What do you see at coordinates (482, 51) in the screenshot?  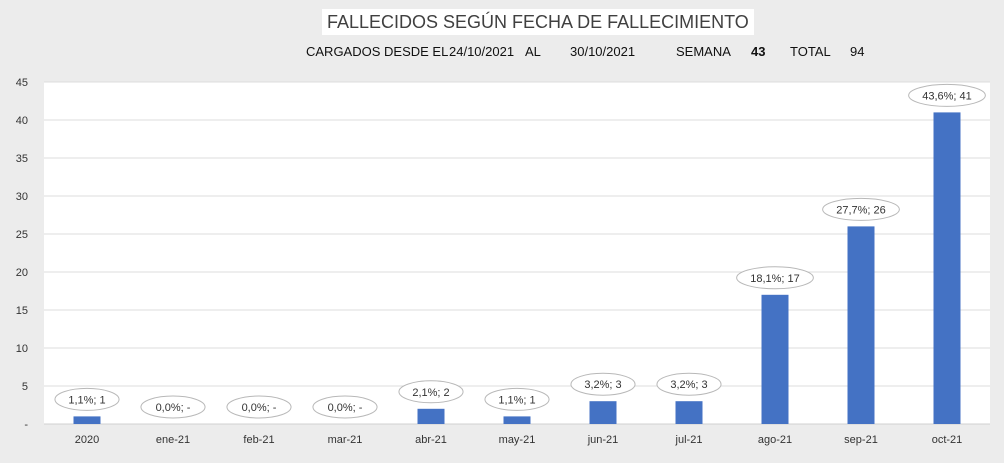 I see `date-from: 24/10/2021` at bounding box center [482, 51].